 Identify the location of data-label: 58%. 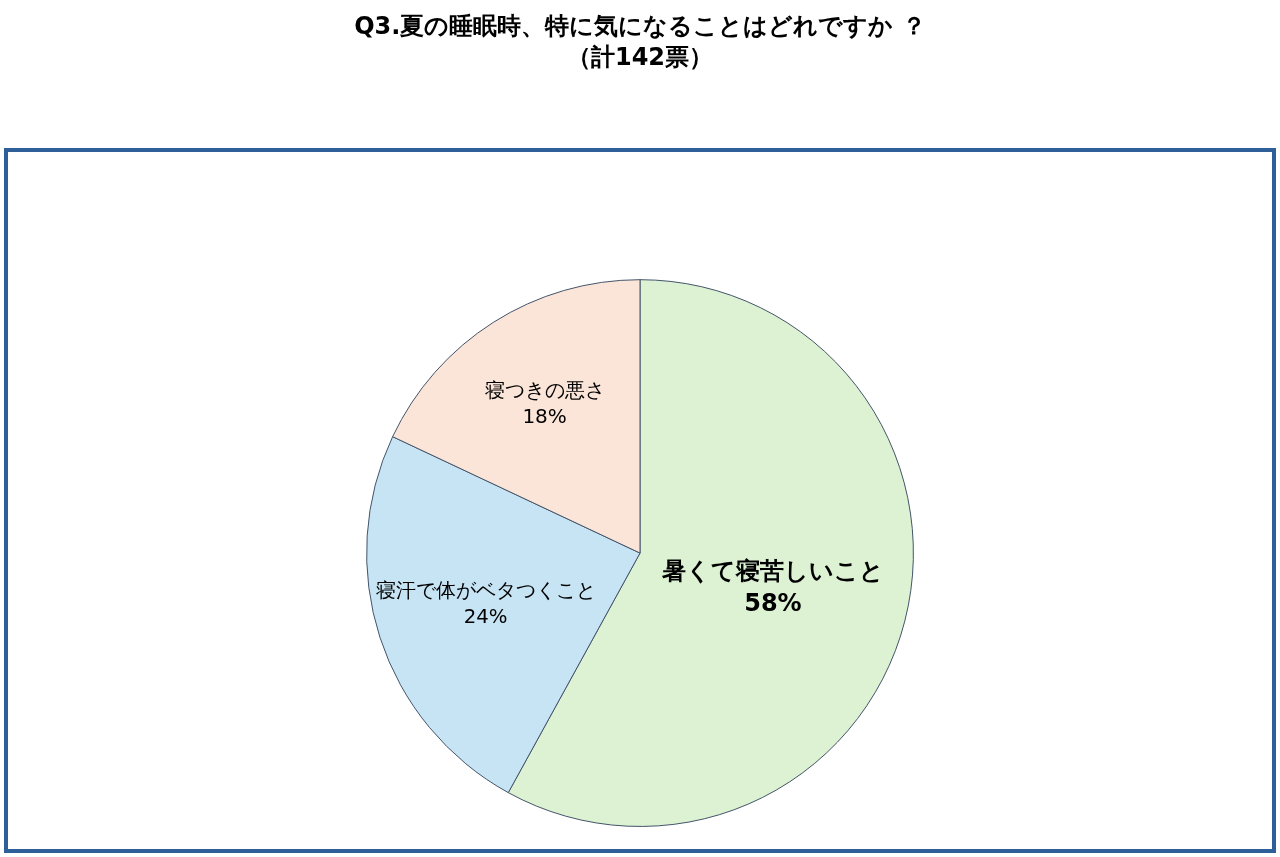
(773, 602).